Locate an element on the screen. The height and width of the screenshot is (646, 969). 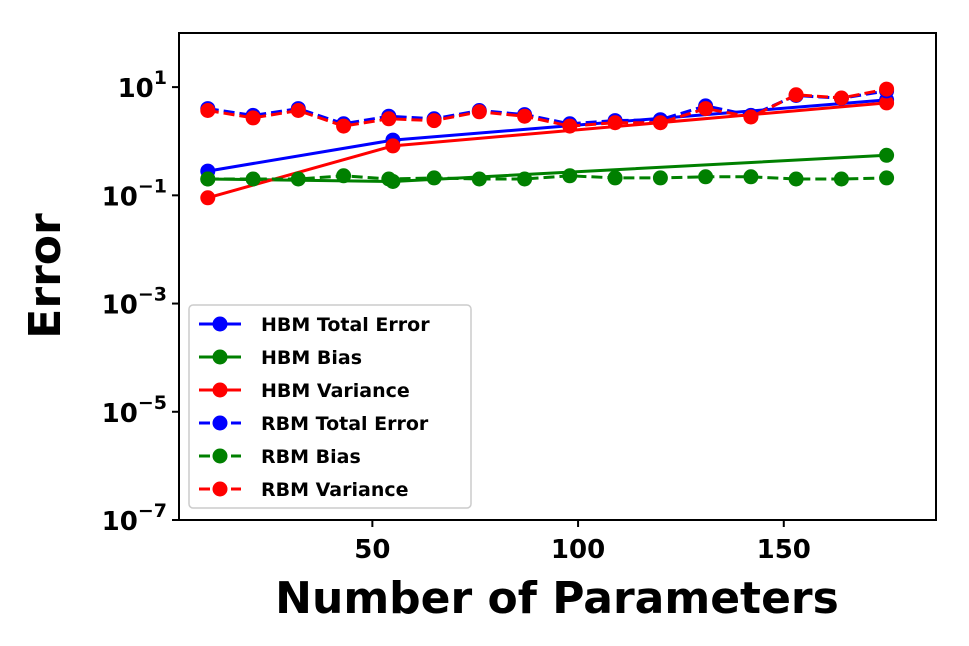
y-axis-label: Error is located at coordinates (45, 276).